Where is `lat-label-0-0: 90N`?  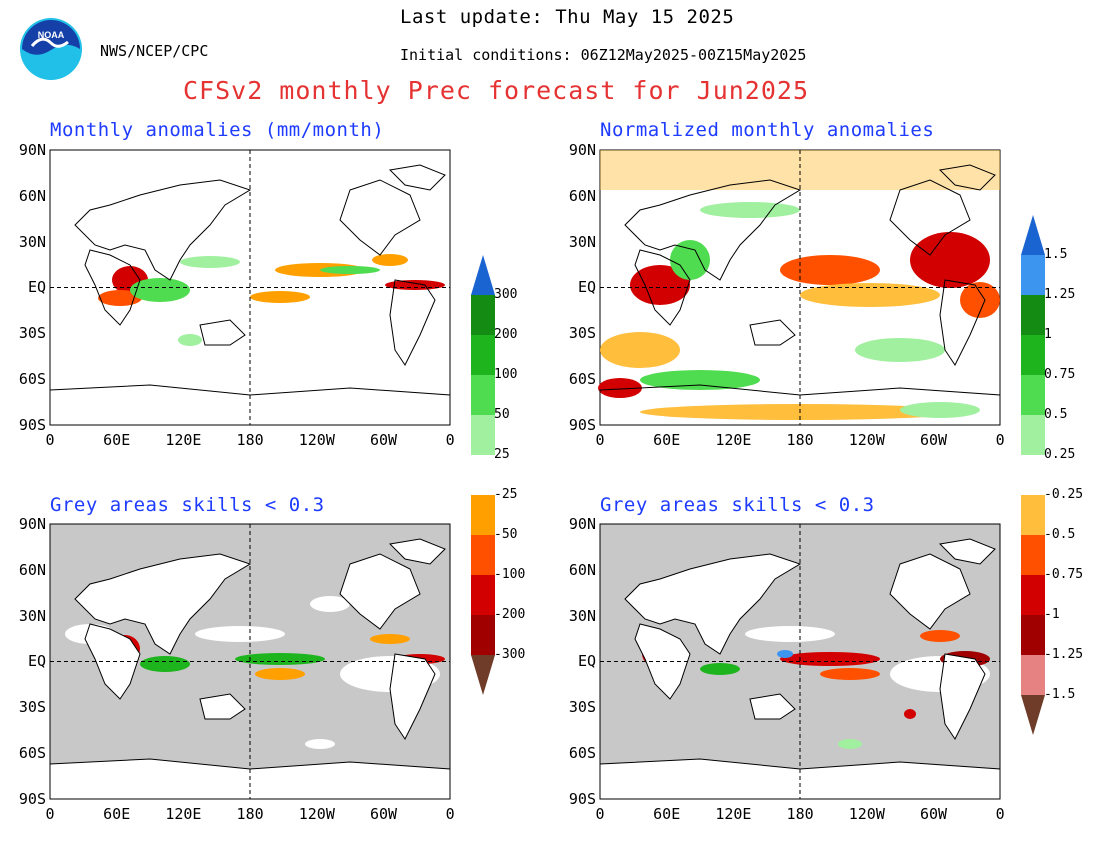 lat-label-0-0: 90N is located at coordinates (32, 150).